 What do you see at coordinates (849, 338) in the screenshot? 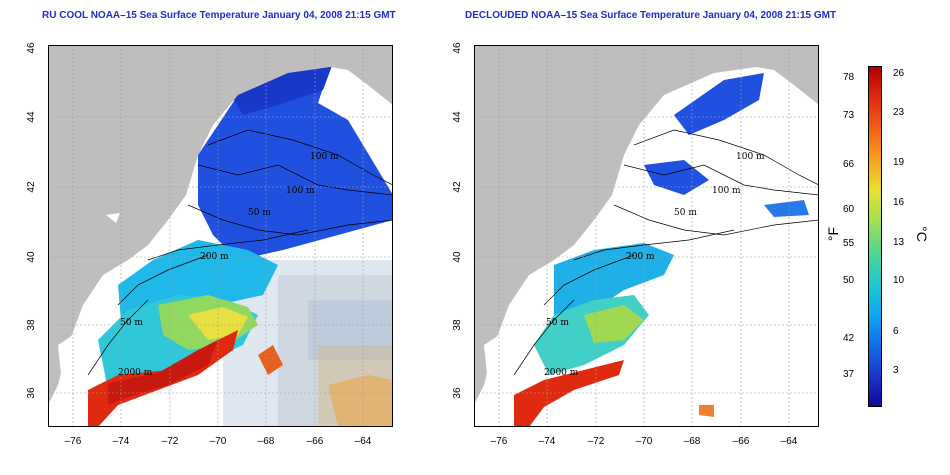
I see `fahrenheit-tick: 42` at bounding box center [849, 338].